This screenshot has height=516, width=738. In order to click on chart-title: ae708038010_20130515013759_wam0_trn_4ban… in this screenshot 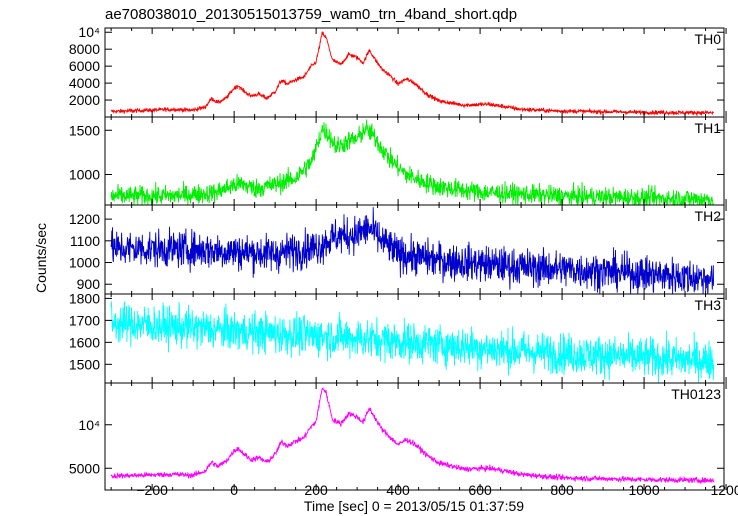, I will do `click(311, 14)`.